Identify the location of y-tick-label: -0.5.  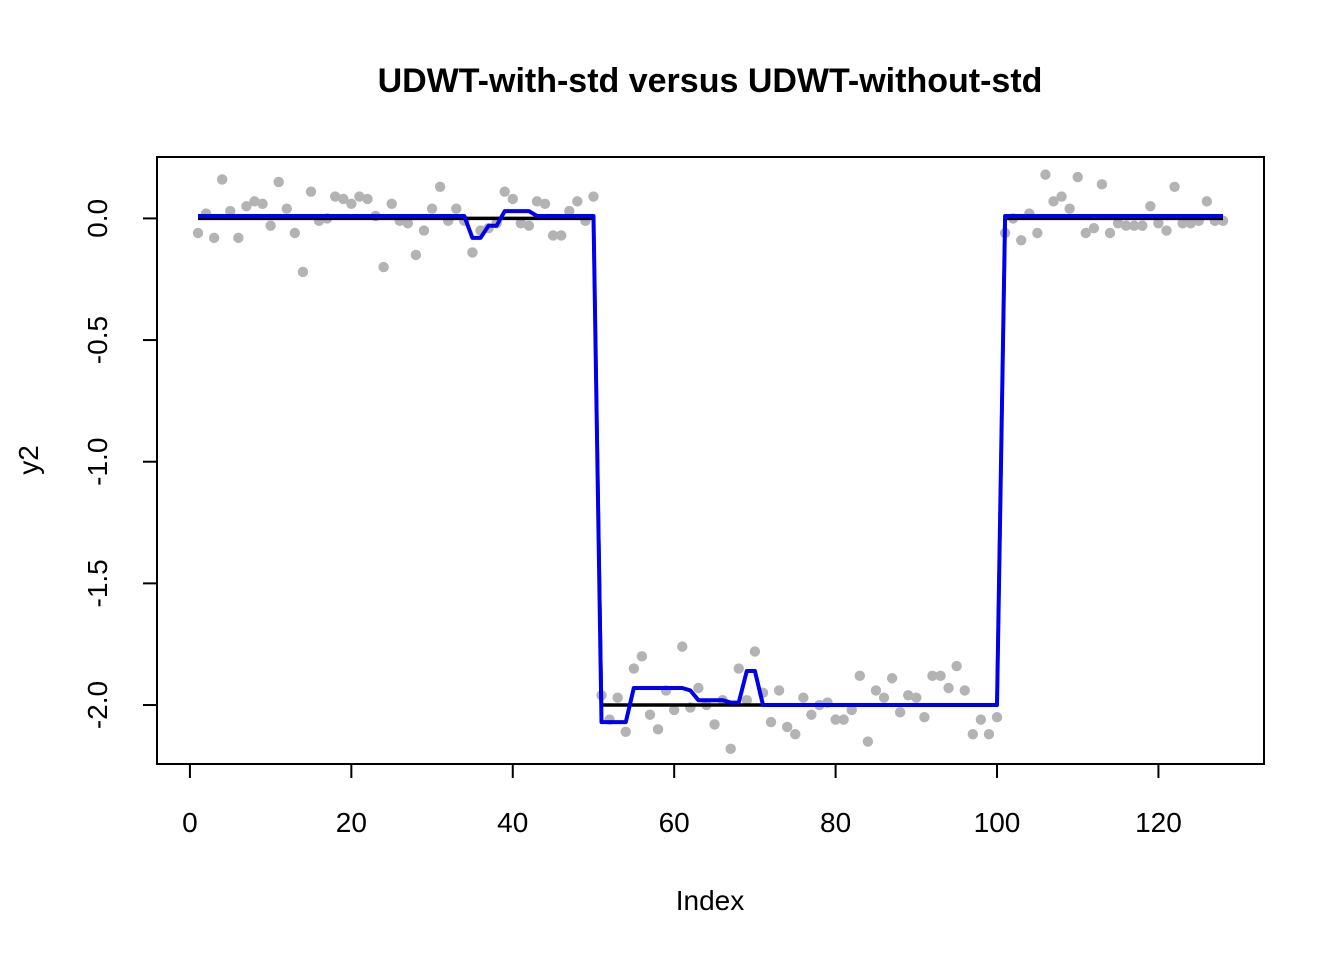
(97, 340).